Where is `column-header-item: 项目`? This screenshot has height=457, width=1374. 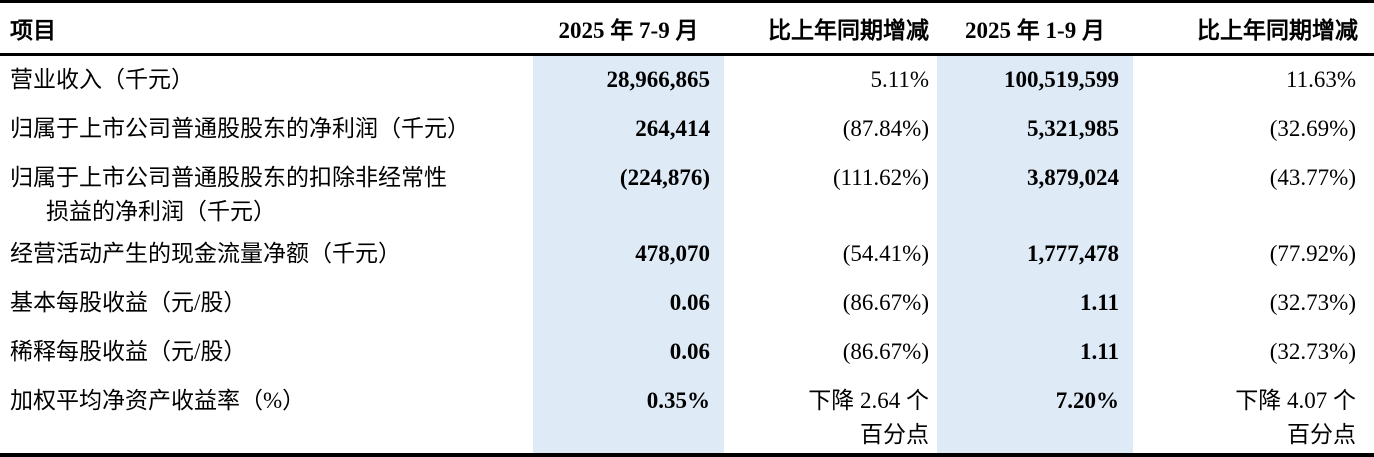
column-header-item: 项目 is located at coordinates (266, 28).